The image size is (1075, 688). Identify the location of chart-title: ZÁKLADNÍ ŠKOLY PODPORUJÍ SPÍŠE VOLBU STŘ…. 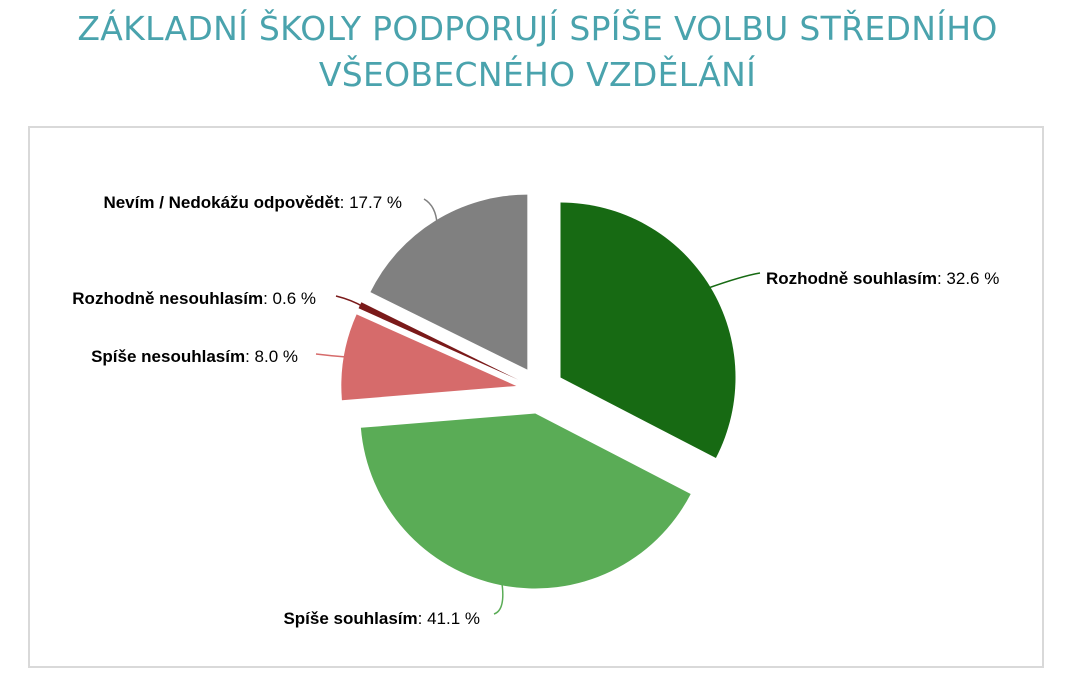
(537, 52).